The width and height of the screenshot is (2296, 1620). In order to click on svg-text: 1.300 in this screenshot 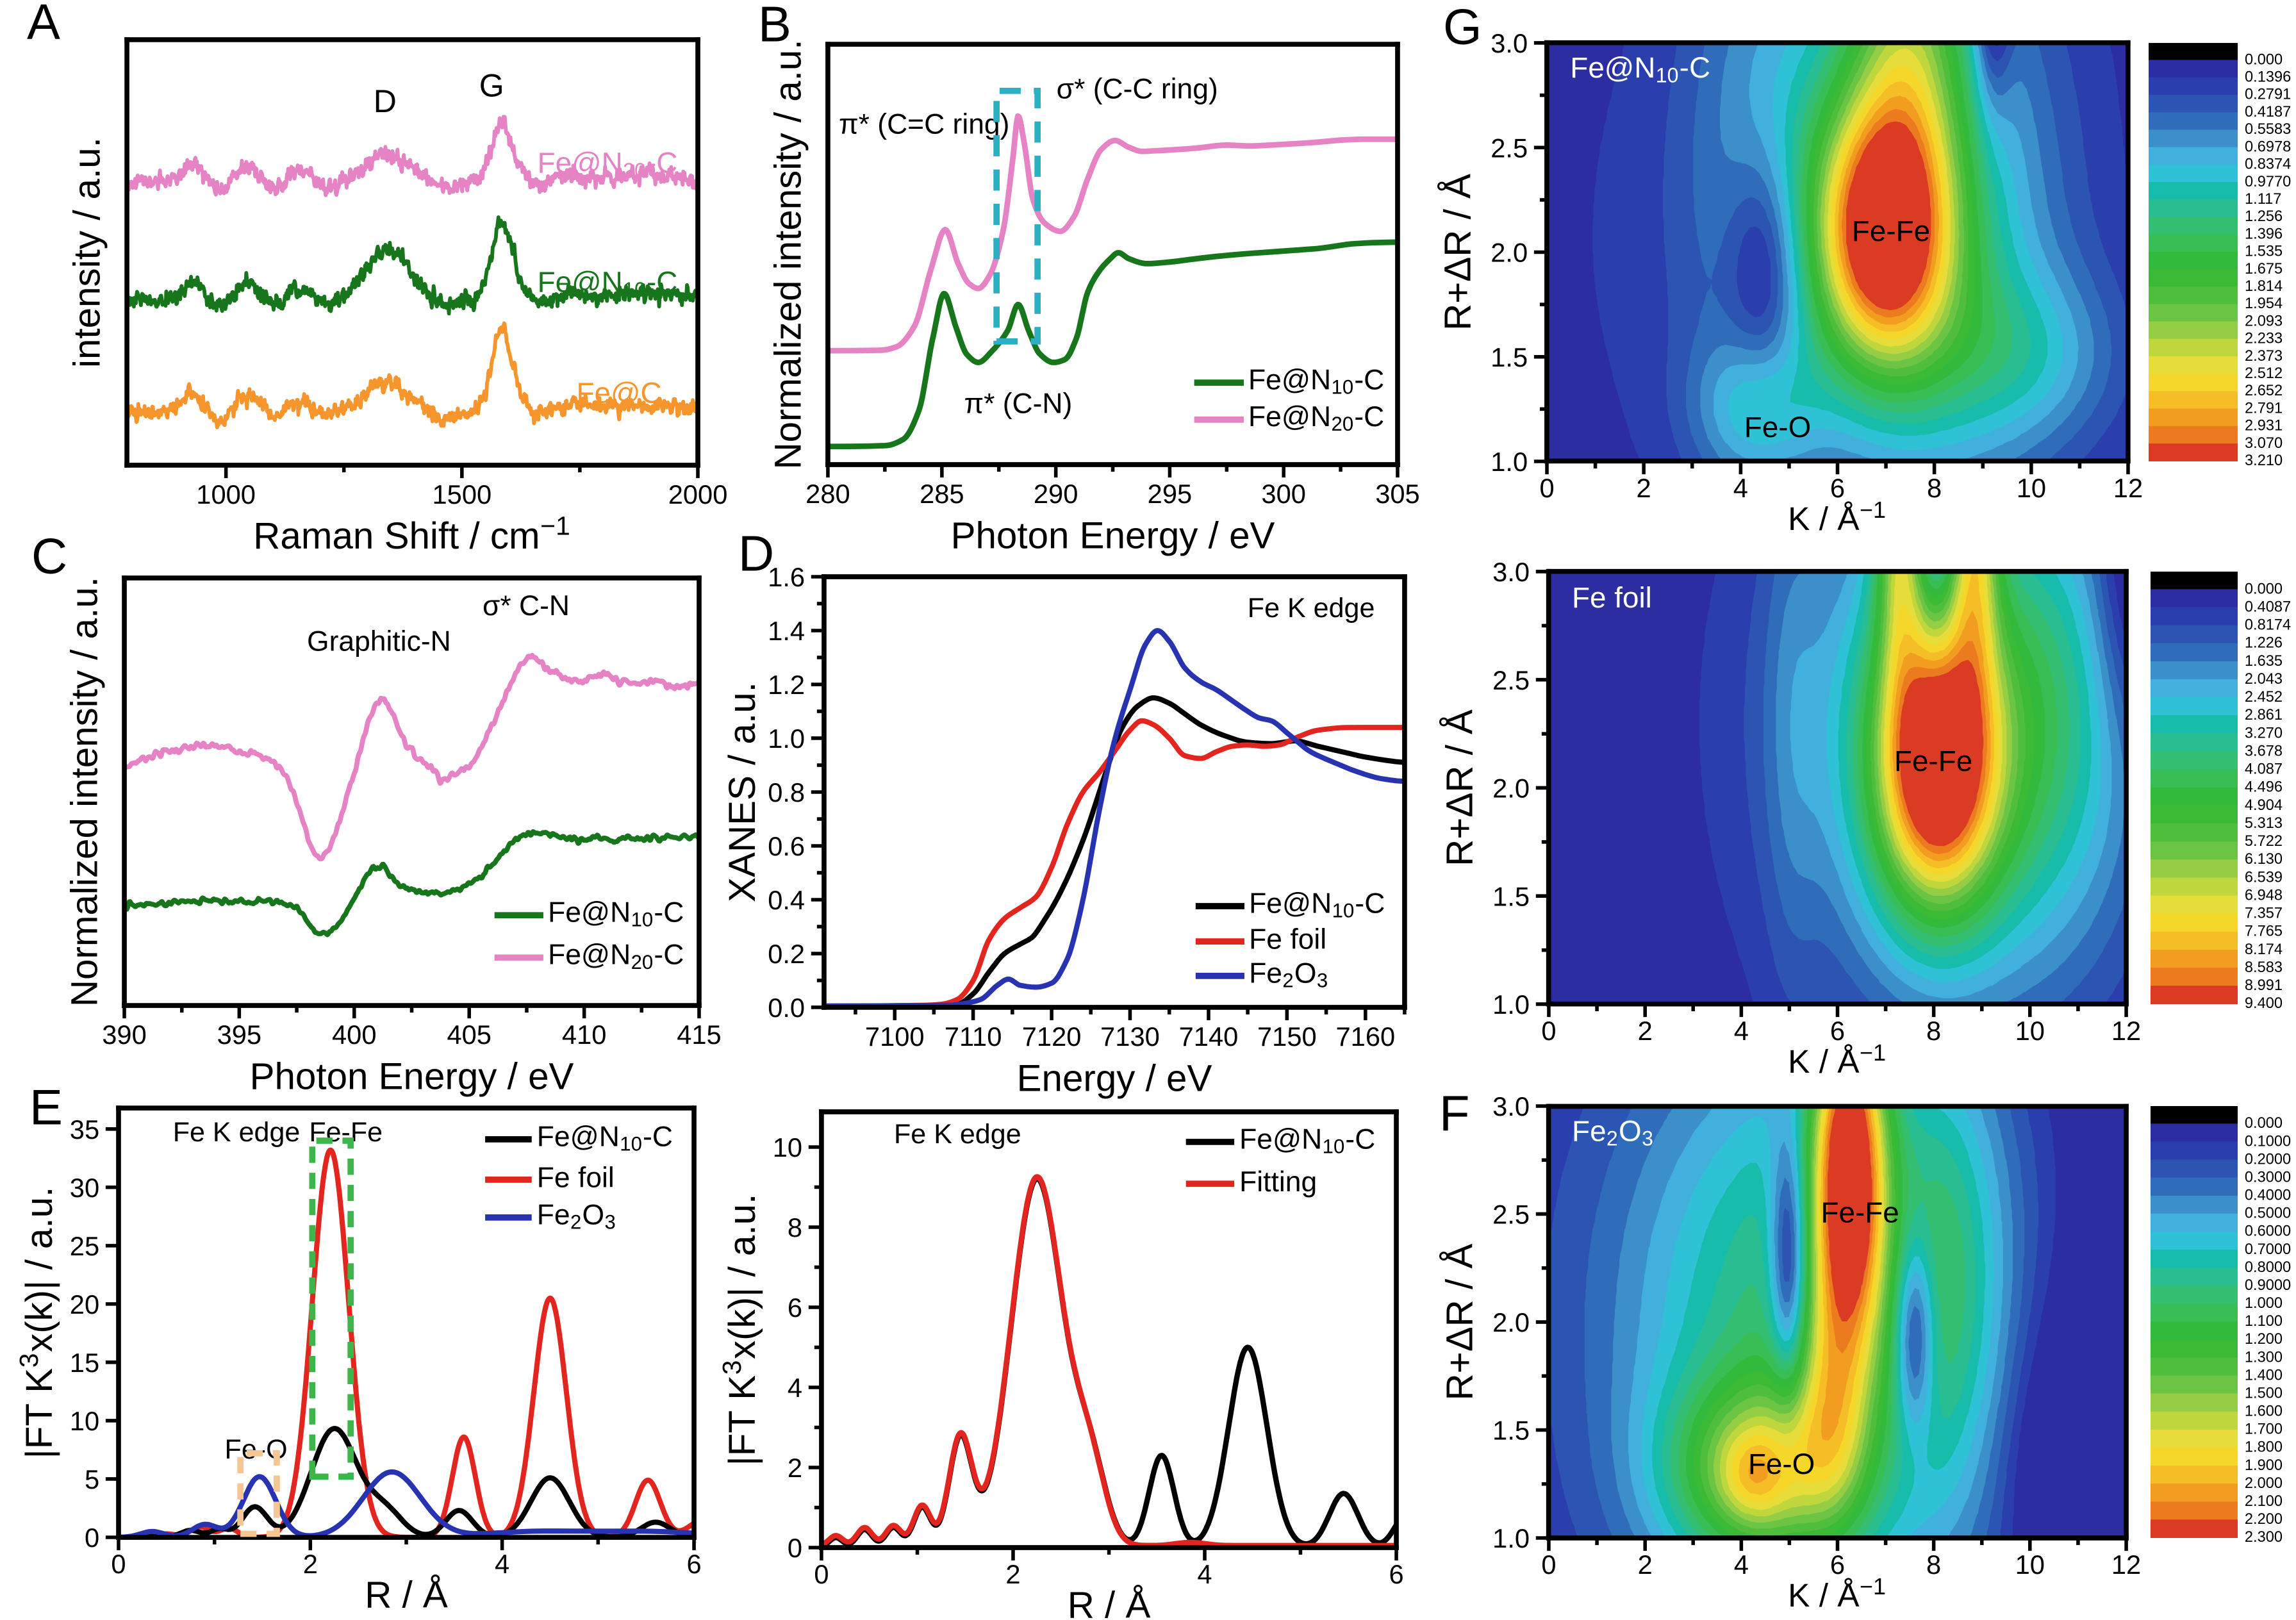, I will do `click(2264, 1357)`.